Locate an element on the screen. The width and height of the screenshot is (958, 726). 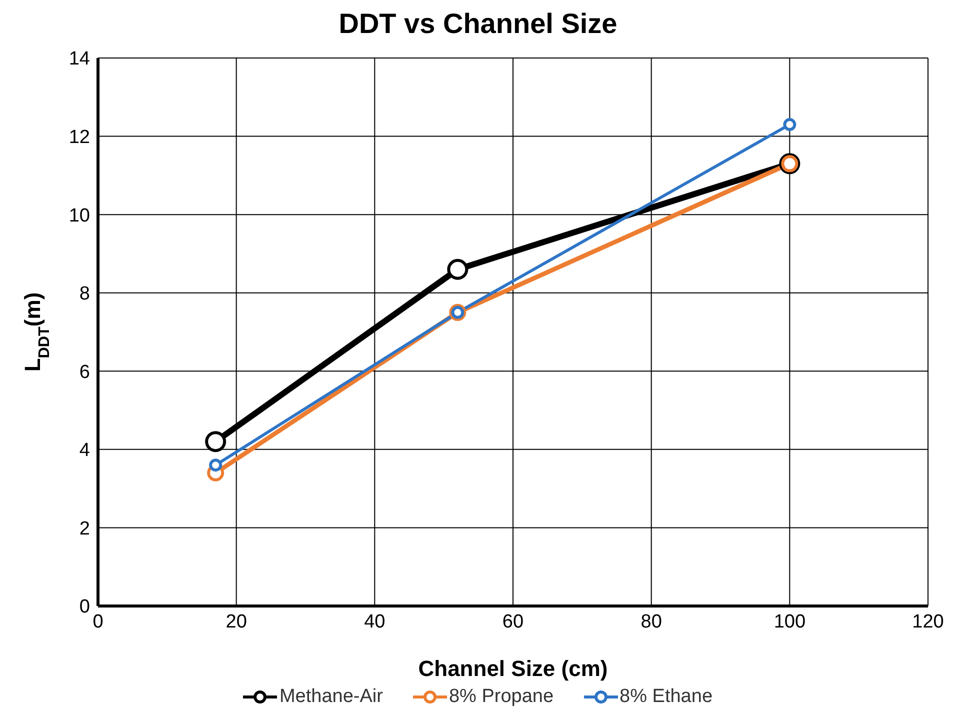
y-tick-label: 8 is located at coordinates (84, 294).